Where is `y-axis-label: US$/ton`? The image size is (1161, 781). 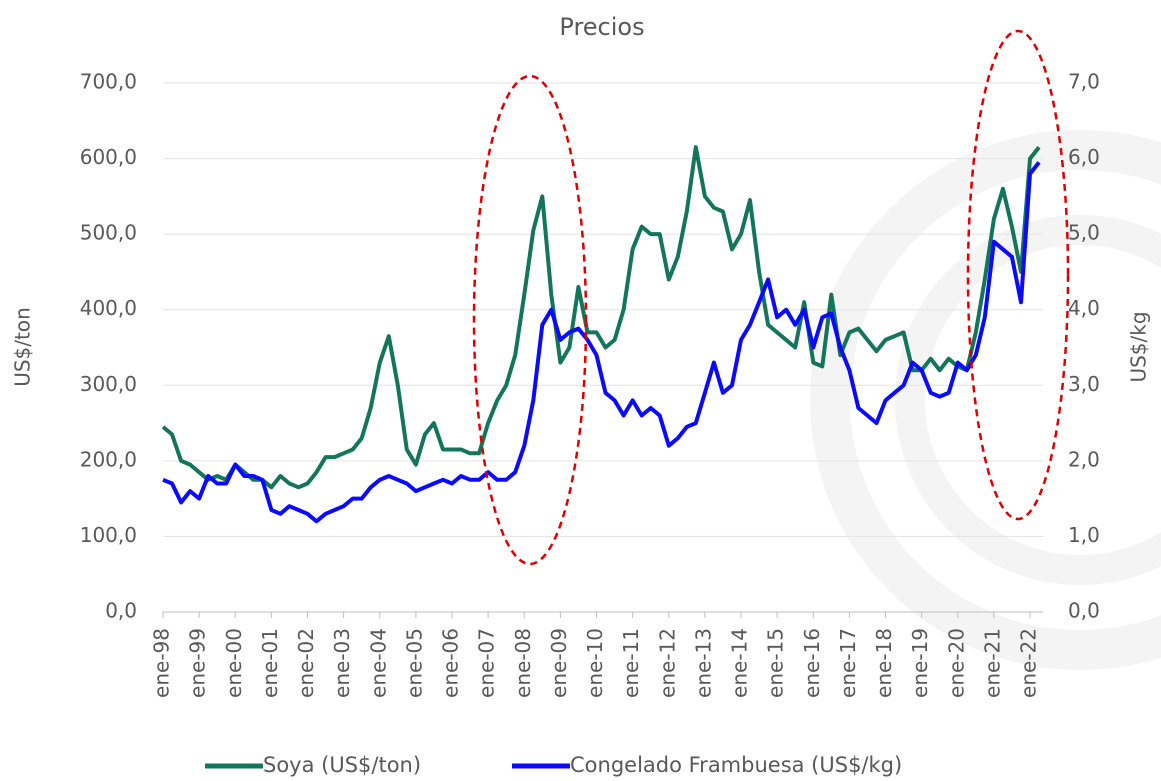
y-axis-label: US$/ton is located at coordinates (23, 347).